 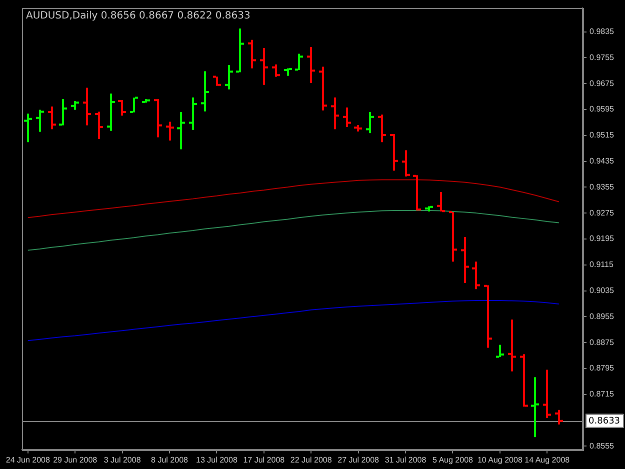 What do you see at coordinates (602, 83) in the screenshot?
I see `y-tick-label: 0.9675` at bounding box center [602, 83].